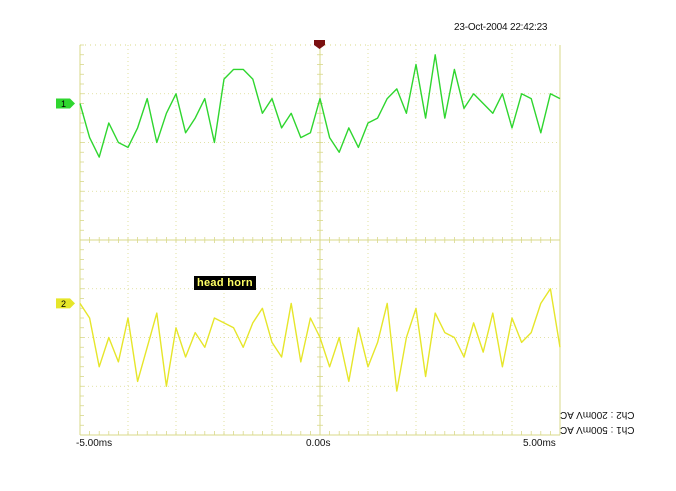  Describe the element at coordinates (597, 414) in the screenshot. I see `channel-2-settings: Ch2 : 200mV AC` at that location.